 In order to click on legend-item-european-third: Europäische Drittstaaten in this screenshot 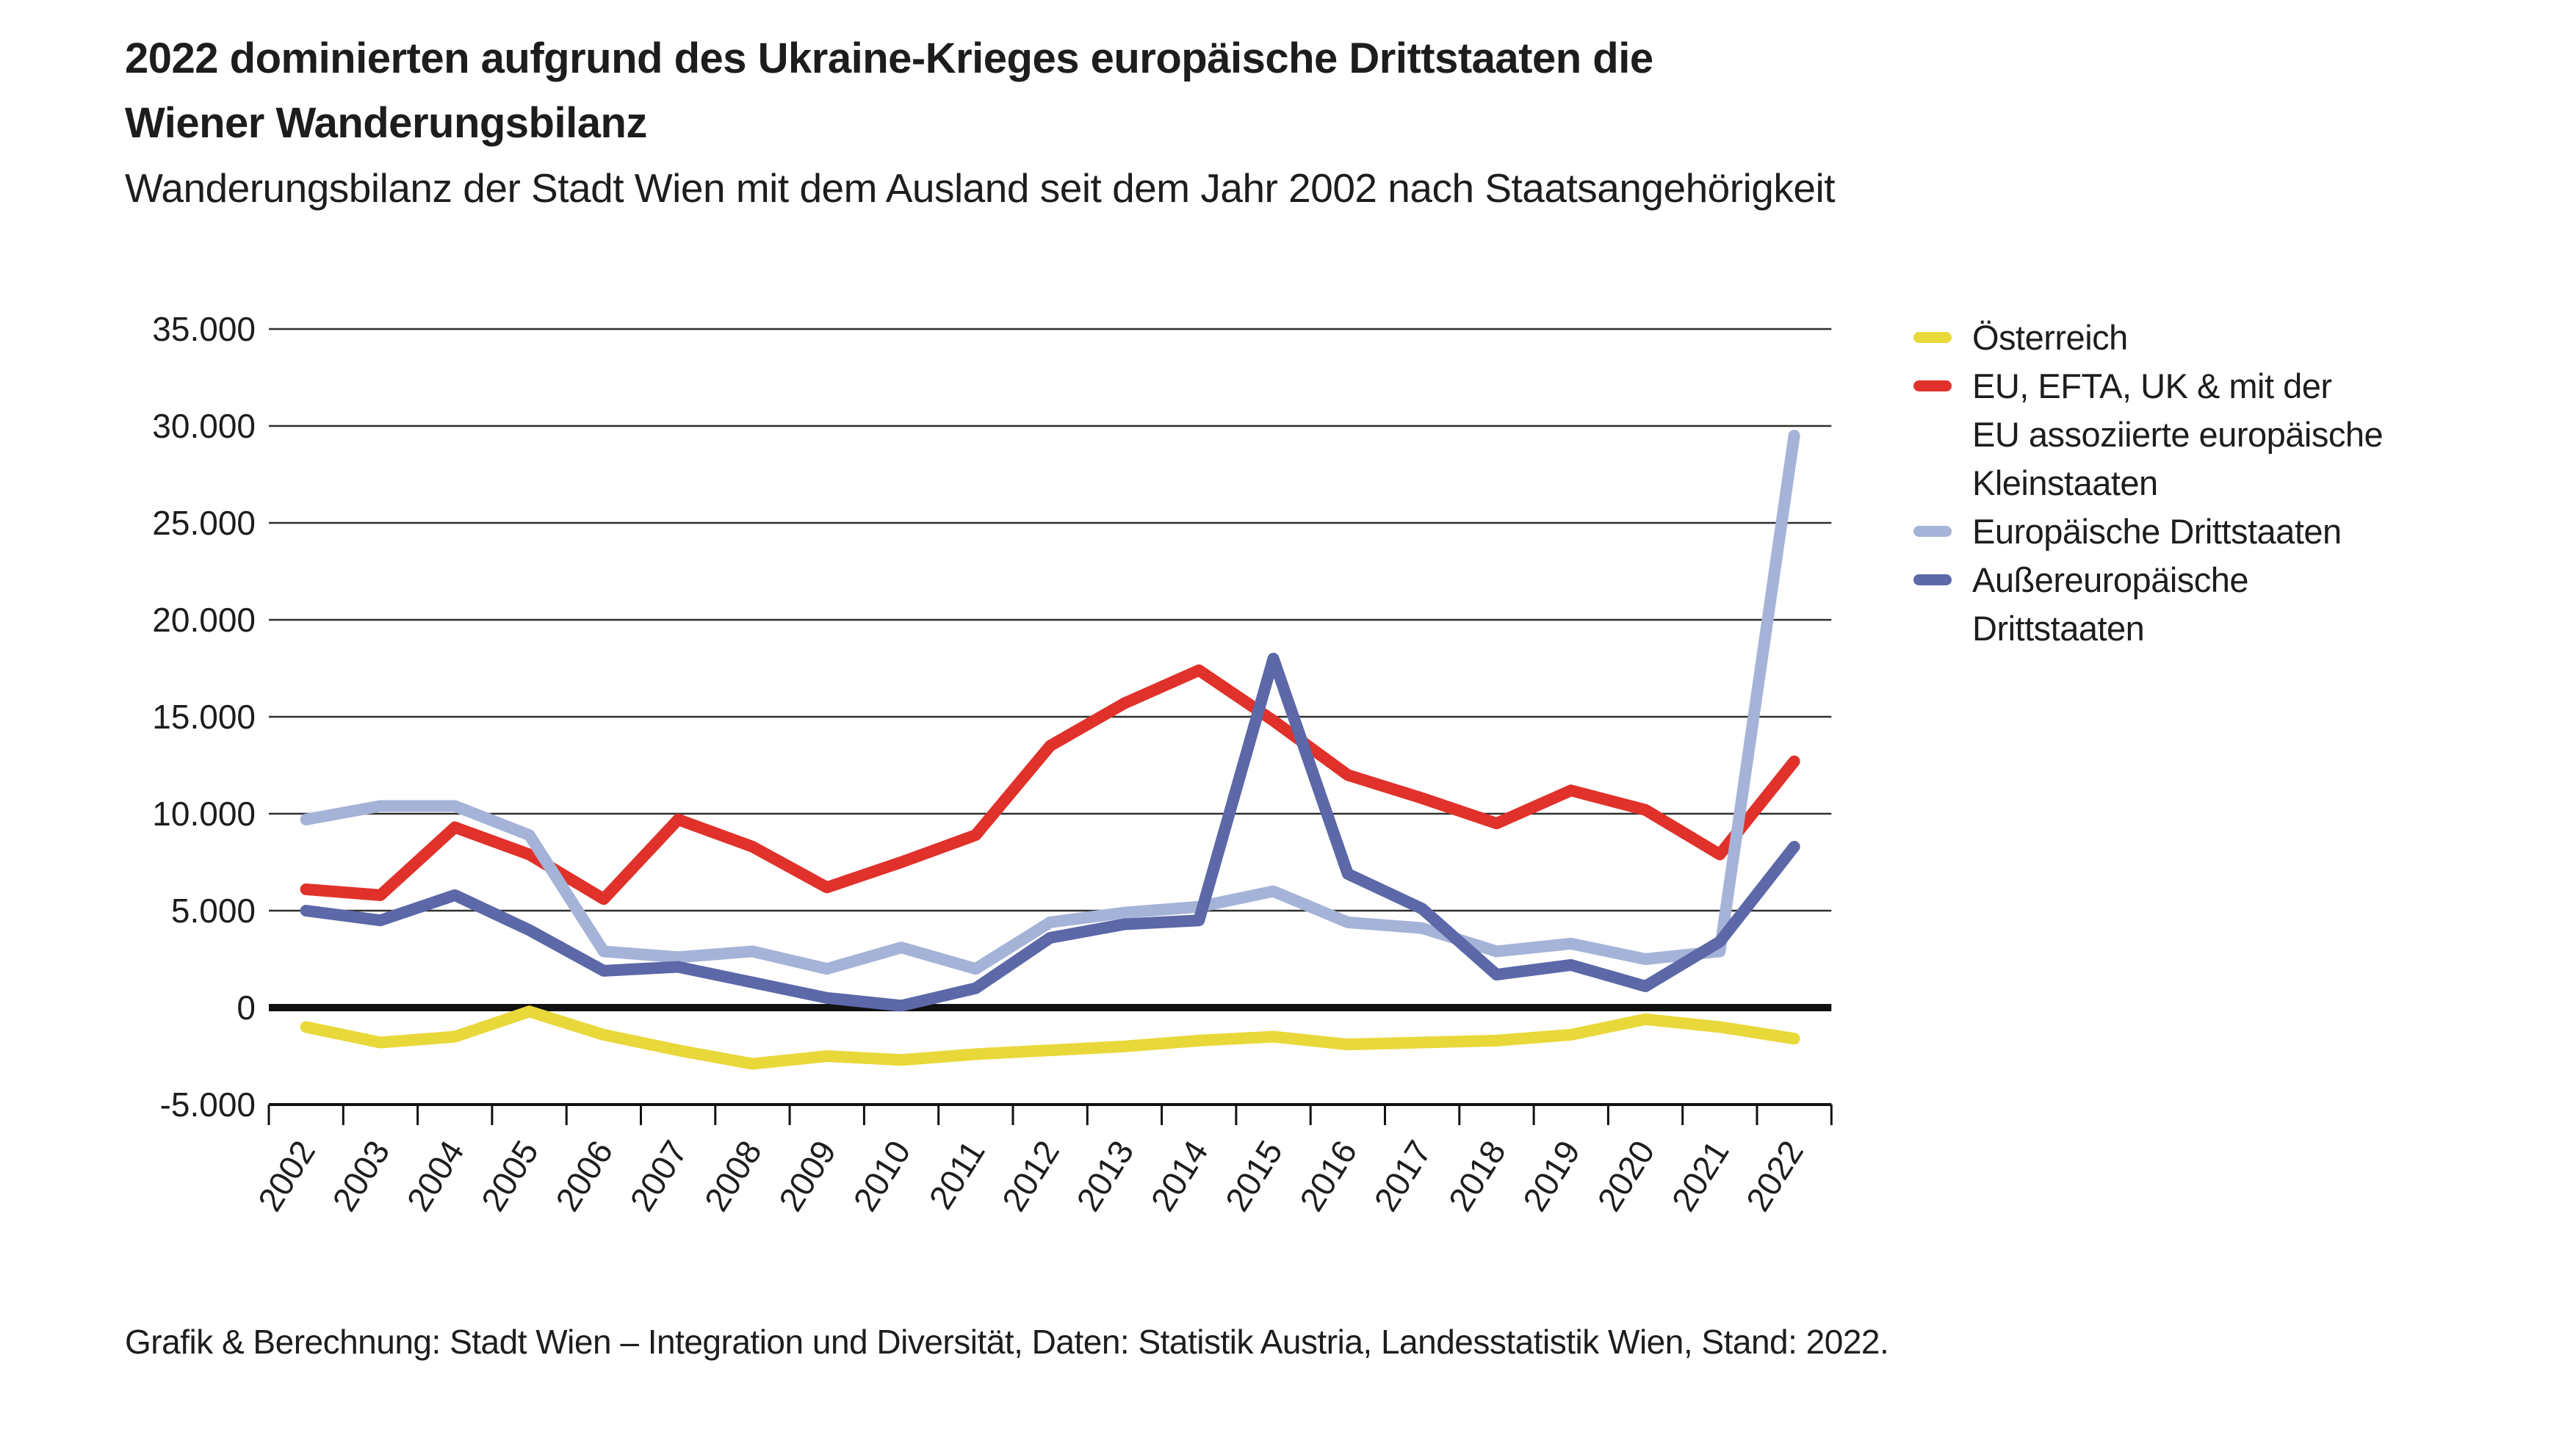, I will do `click(2148, 531)`.